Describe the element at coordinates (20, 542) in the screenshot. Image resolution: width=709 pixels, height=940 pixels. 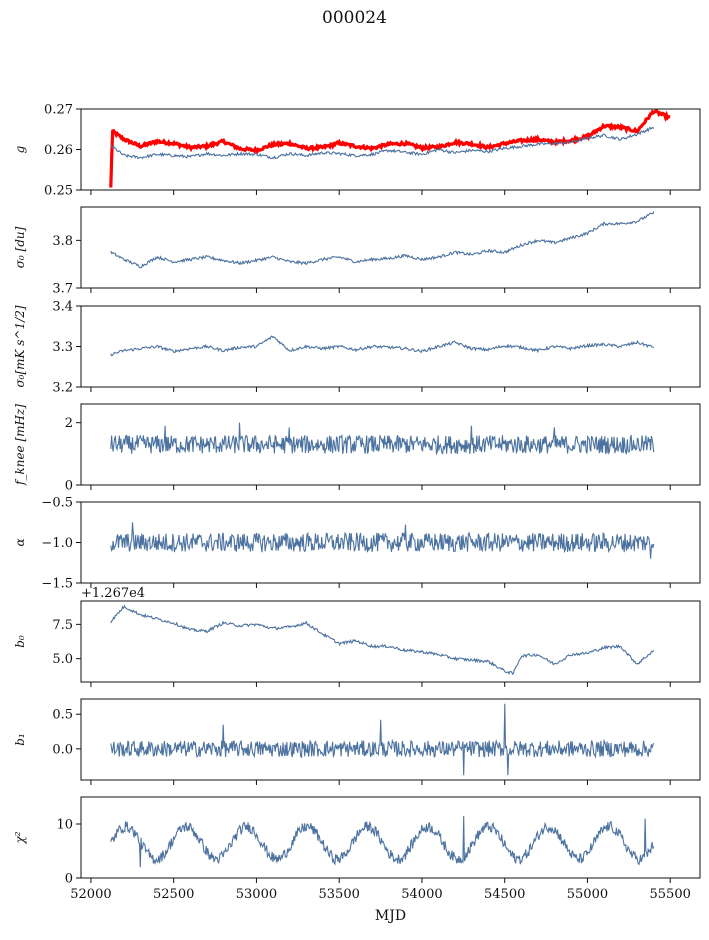
I see `y-axis-label-alpha: α` at that location.